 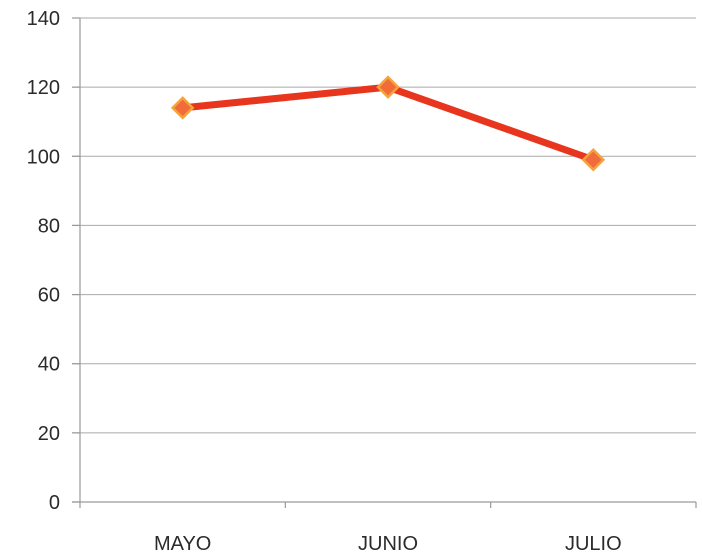 I want to click on y-tick-label: 60, so click(x=49, y=296).